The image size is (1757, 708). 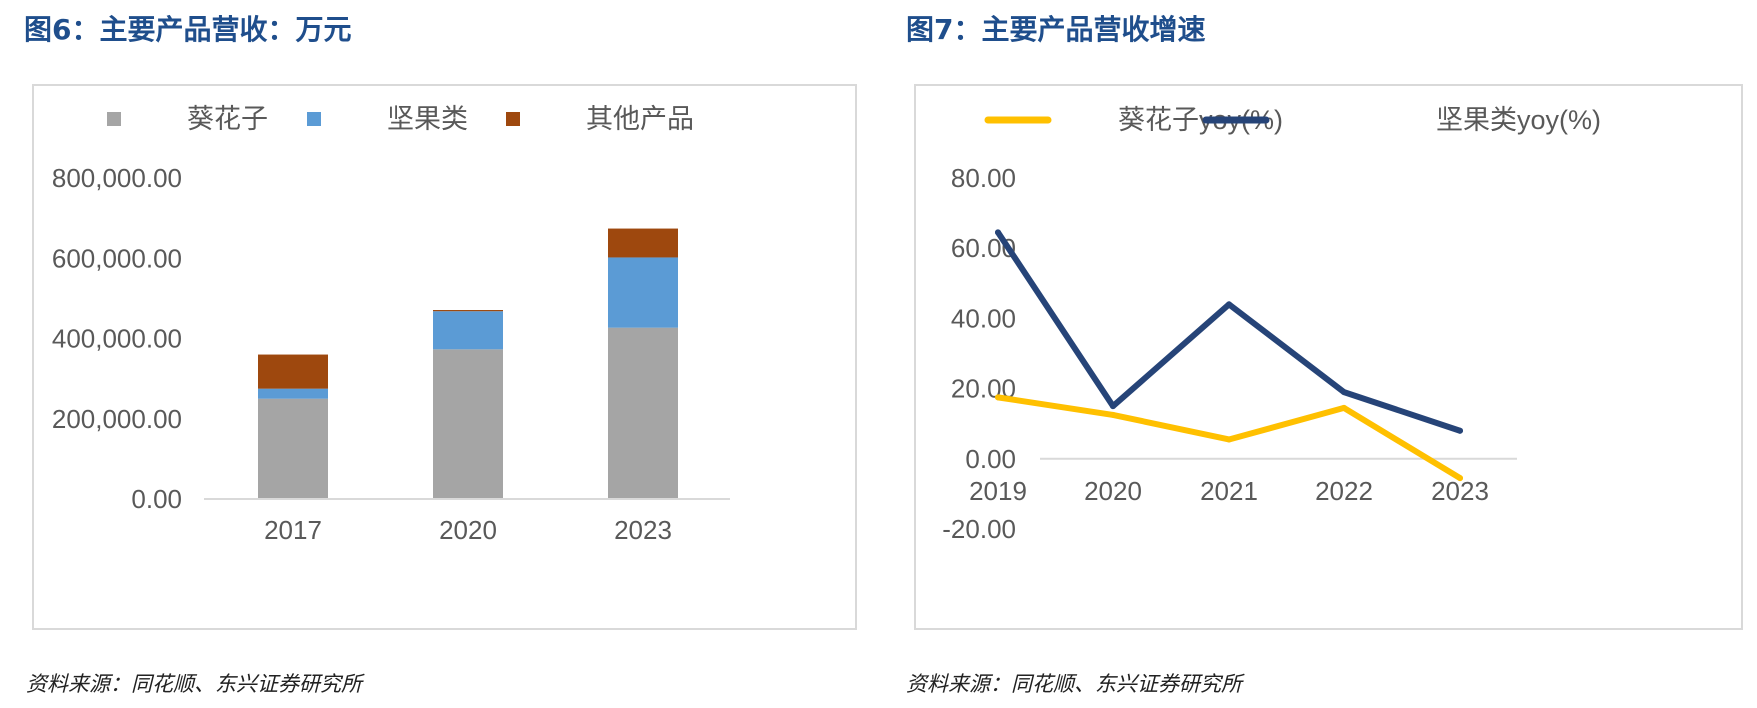 What do you see at coordinates (998, 491) in the screenshot?
I see `x-tick-label: 2019` at bounding box center [998, 491].